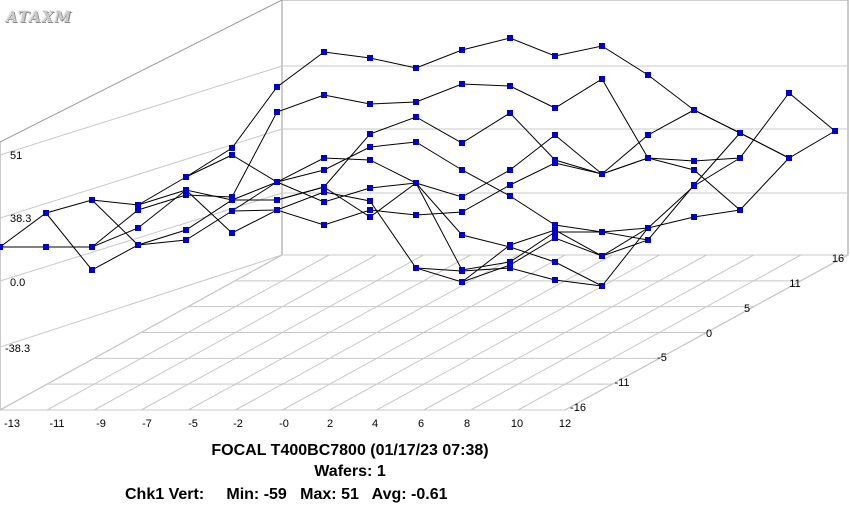 The width and height of the screenshot is (850, 514). I want to click on stats-line: Chk1 Vert: Min: -59 Max: 51 Avg: -0.61, so click(286, 495).